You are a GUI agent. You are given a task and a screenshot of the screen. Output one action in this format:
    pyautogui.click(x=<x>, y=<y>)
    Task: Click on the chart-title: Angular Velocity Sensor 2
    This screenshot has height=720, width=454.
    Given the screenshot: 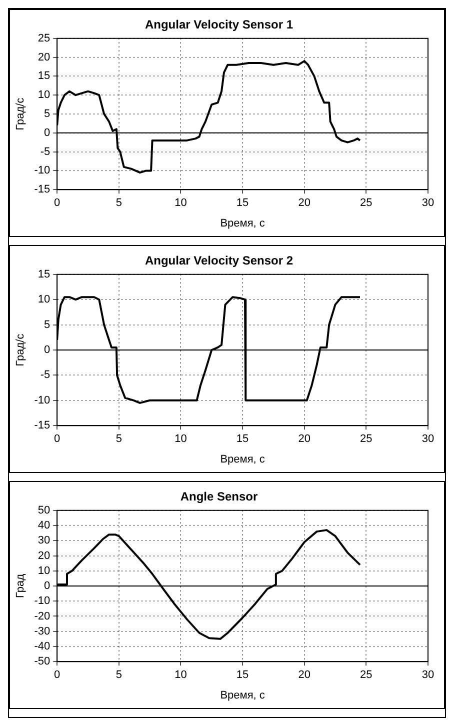 What is the action you would take?
    pyautogui.click(x=219, y=261)
    